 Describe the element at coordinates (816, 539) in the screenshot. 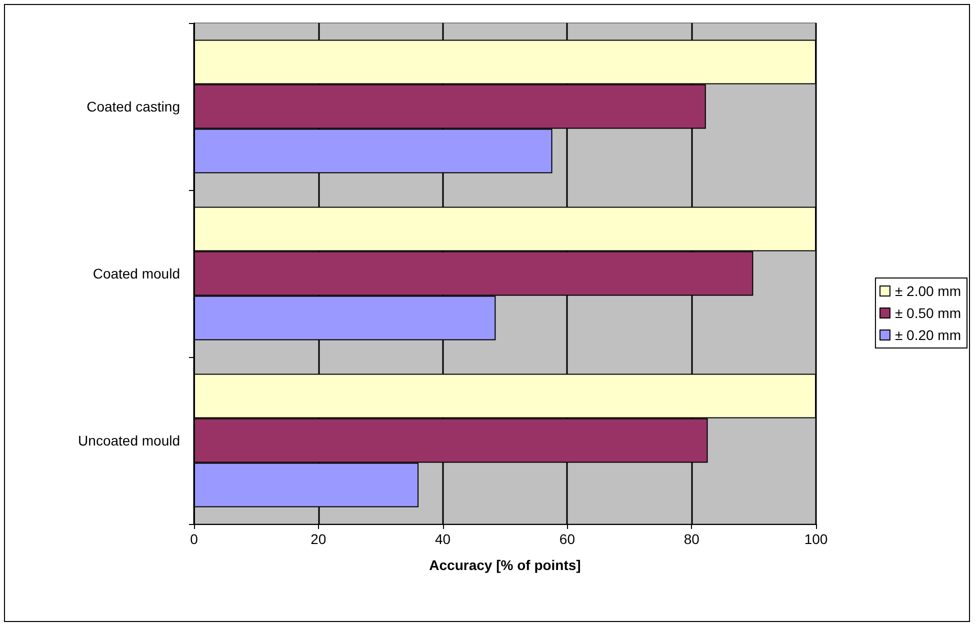

I see `x-tick-label: 100` at that location.